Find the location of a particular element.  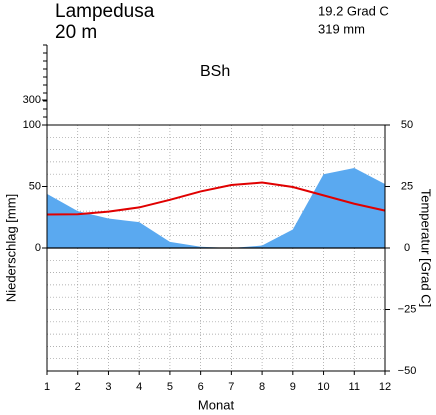

x-tick-label: 6 is located at coordinates (201, 387).